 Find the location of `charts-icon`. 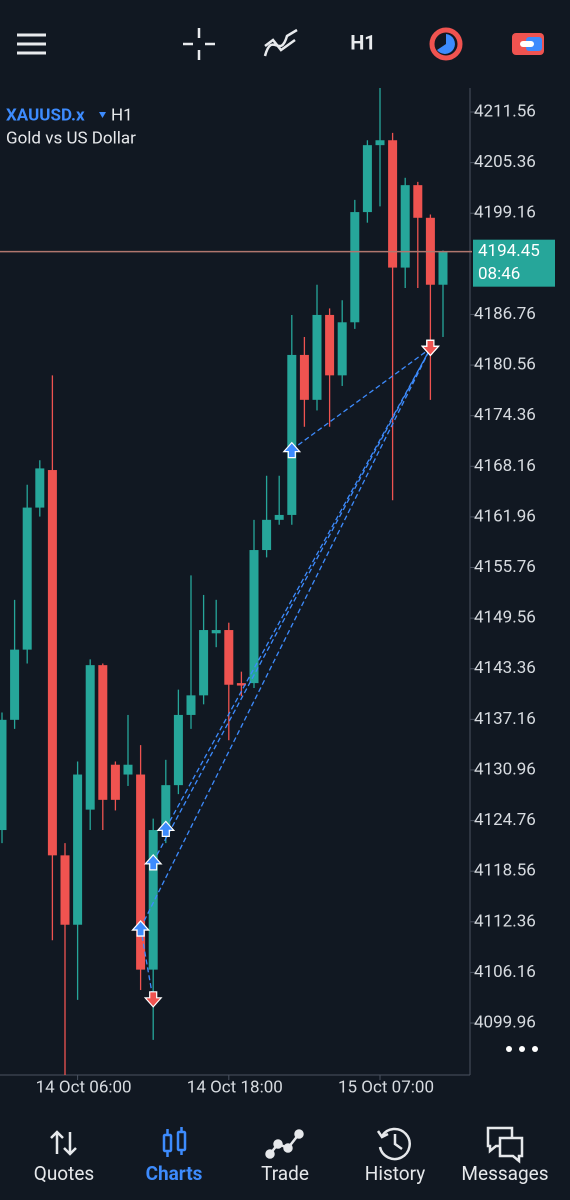

charts-icon is located at coordinates (174, 1142).